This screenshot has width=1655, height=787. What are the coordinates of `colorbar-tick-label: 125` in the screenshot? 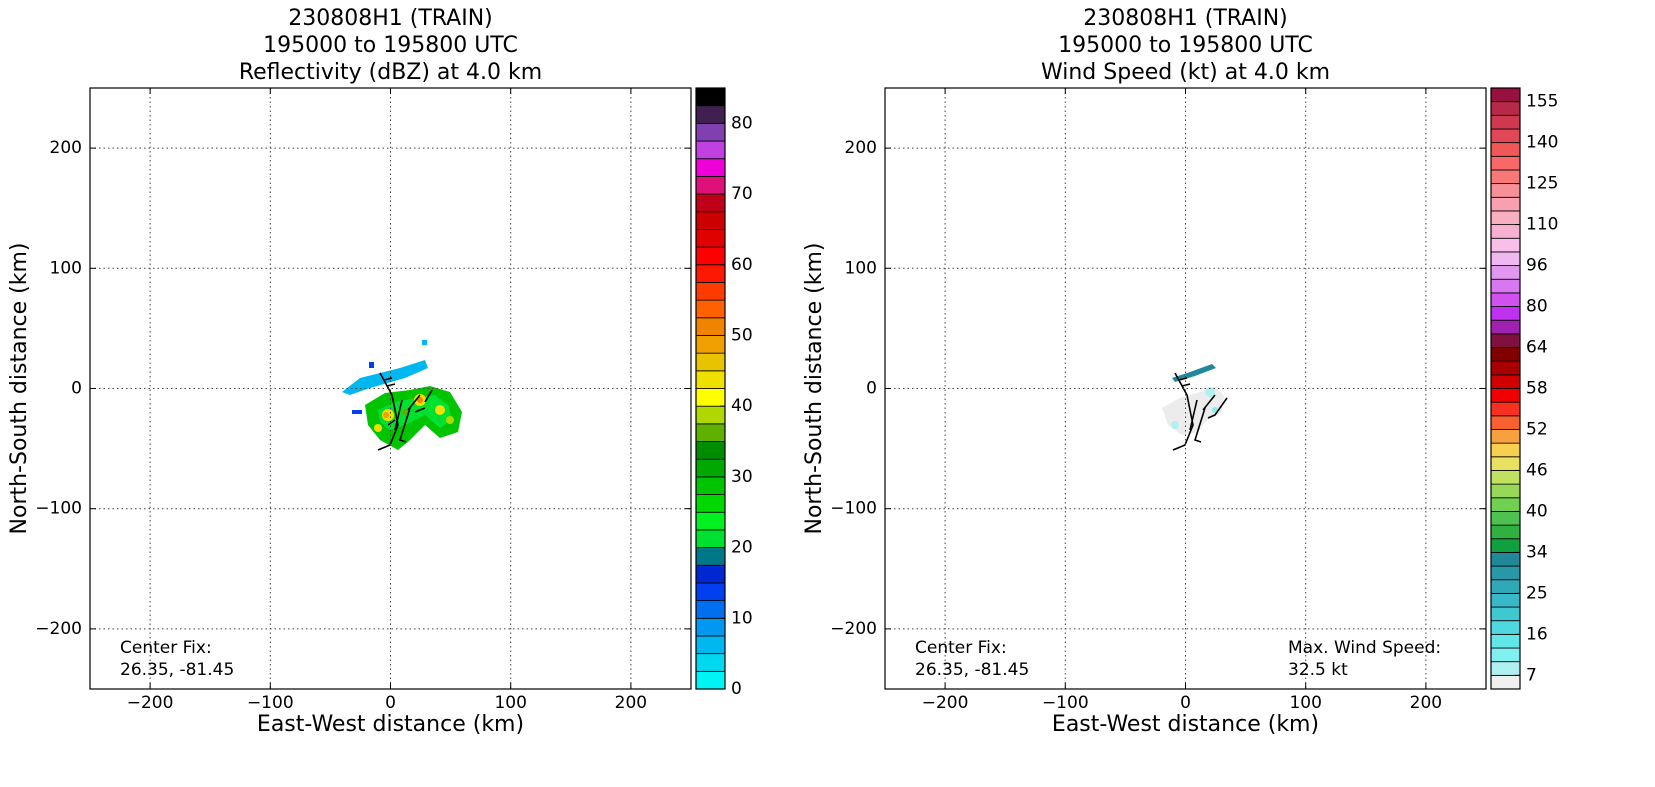 It's located at (1542, 184).